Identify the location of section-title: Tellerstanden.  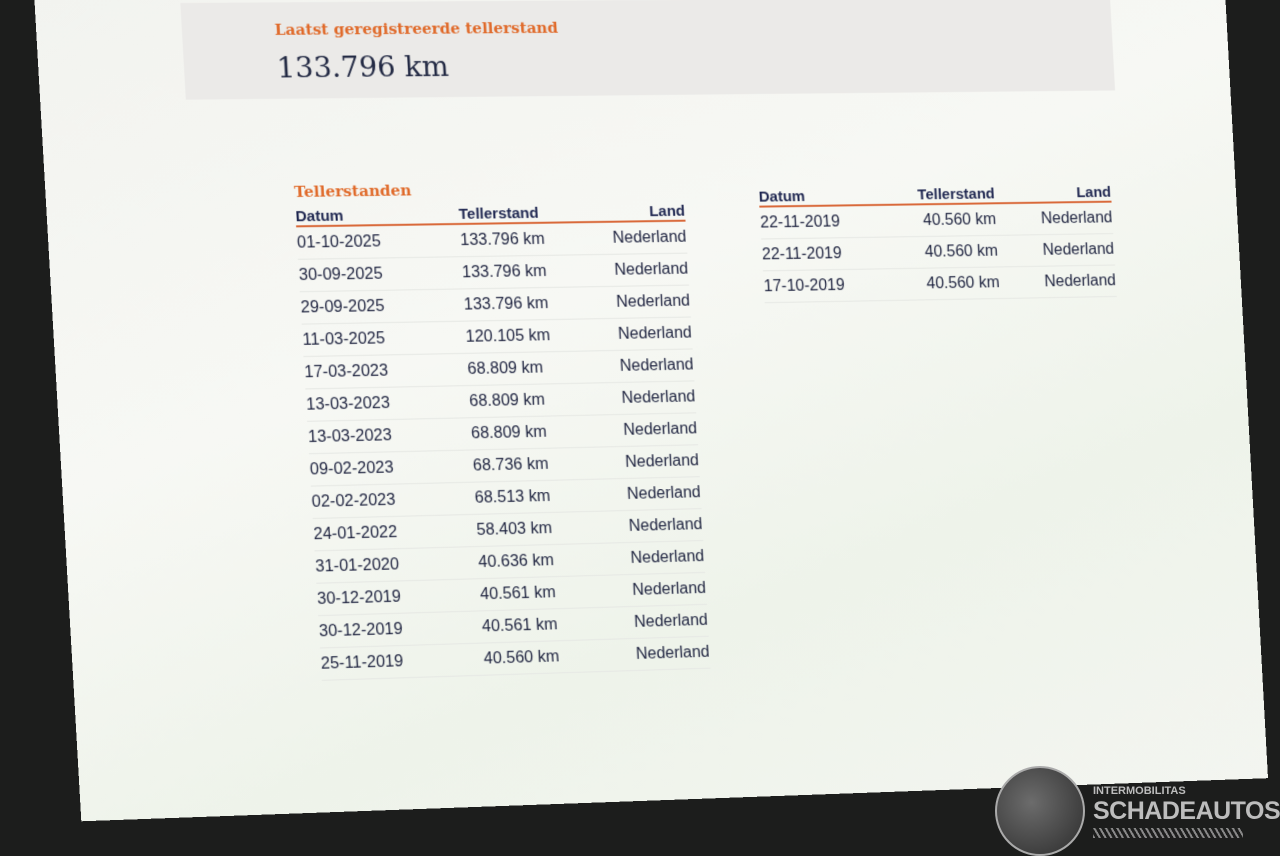
(353, 191).